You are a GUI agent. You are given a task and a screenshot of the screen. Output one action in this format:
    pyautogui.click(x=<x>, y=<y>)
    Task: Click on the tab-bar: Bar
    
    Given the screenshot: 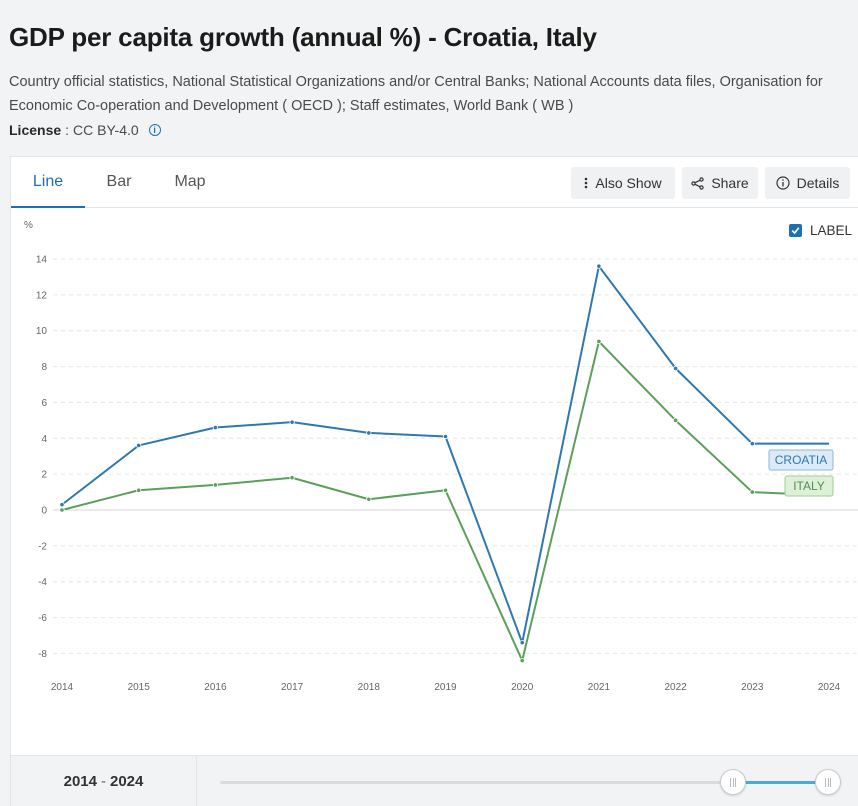 What is the action you would take?
    pyautogui.click(x=119, y=181)
    